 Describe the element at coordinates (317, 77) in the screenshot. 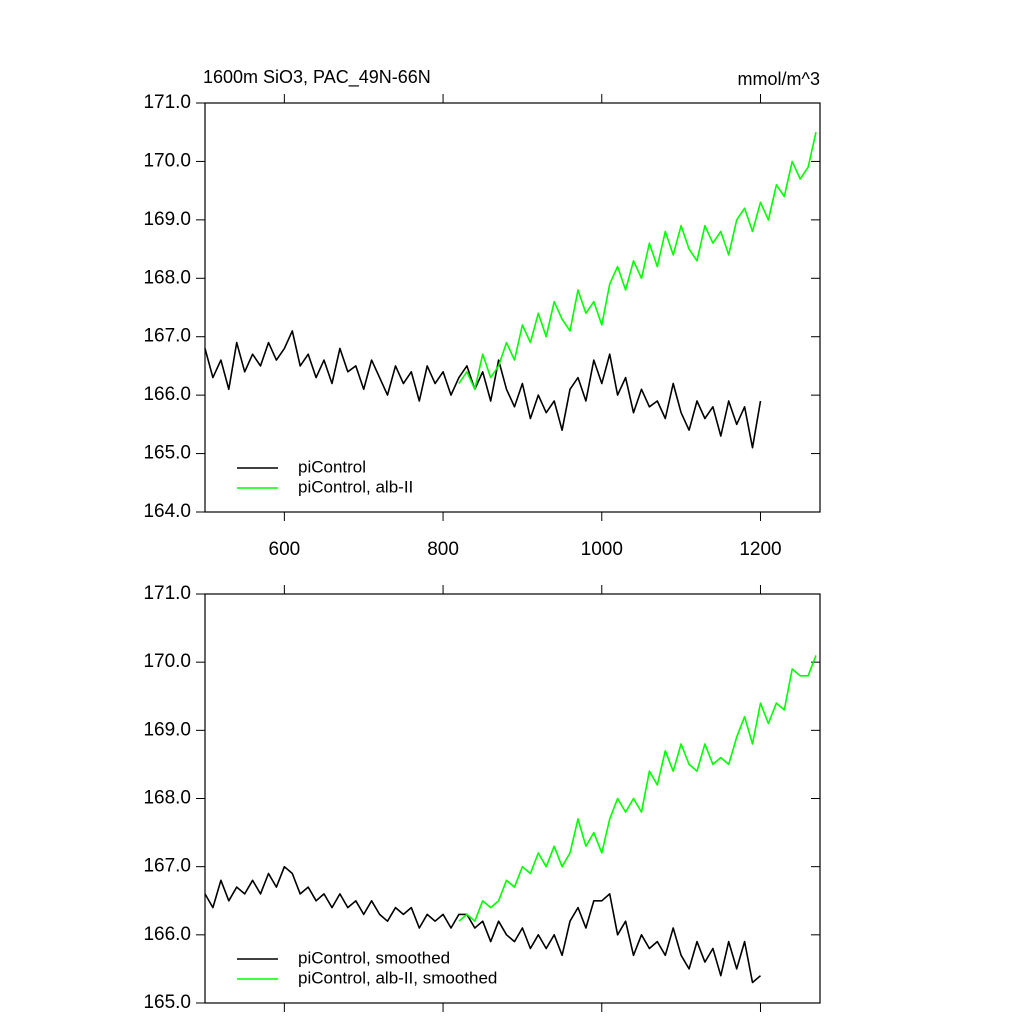

I see `chart-title: 1600m SiO3, PAC_49N-66N` at that location.